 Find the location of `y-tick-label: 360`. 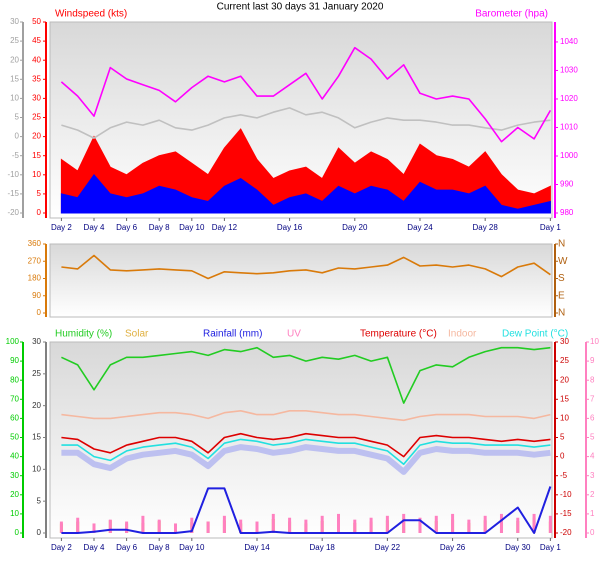

y-tick-label: 360 is located at coordinates (35, 243).